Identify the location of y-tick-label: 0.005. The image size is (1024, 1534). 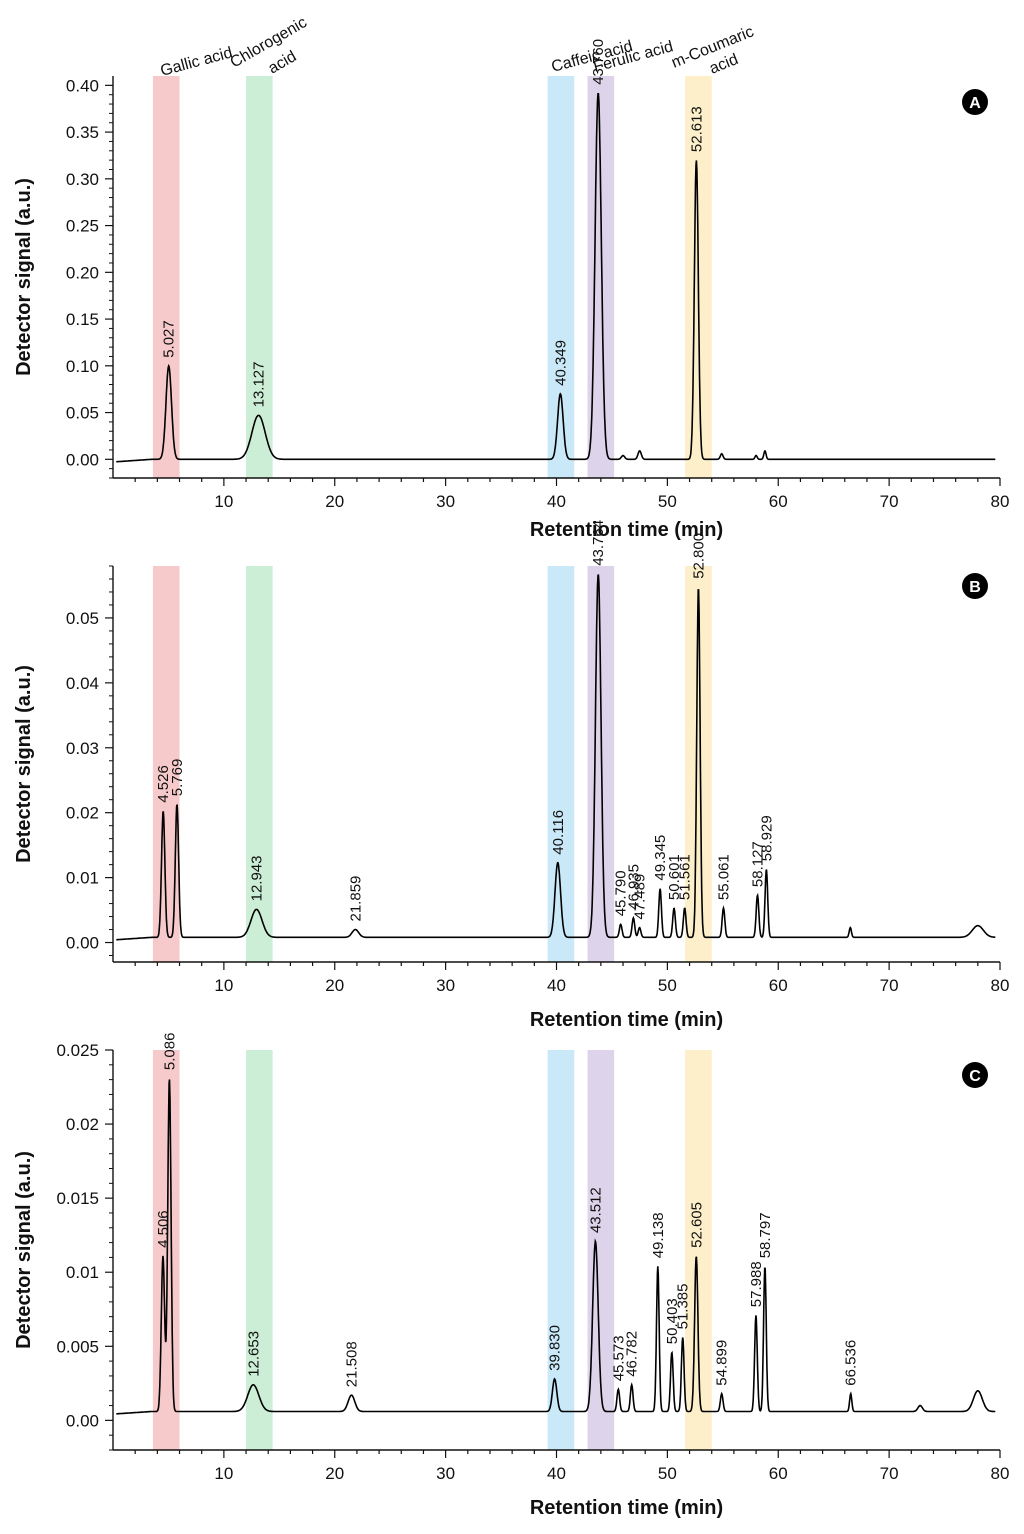
(77, 1346).